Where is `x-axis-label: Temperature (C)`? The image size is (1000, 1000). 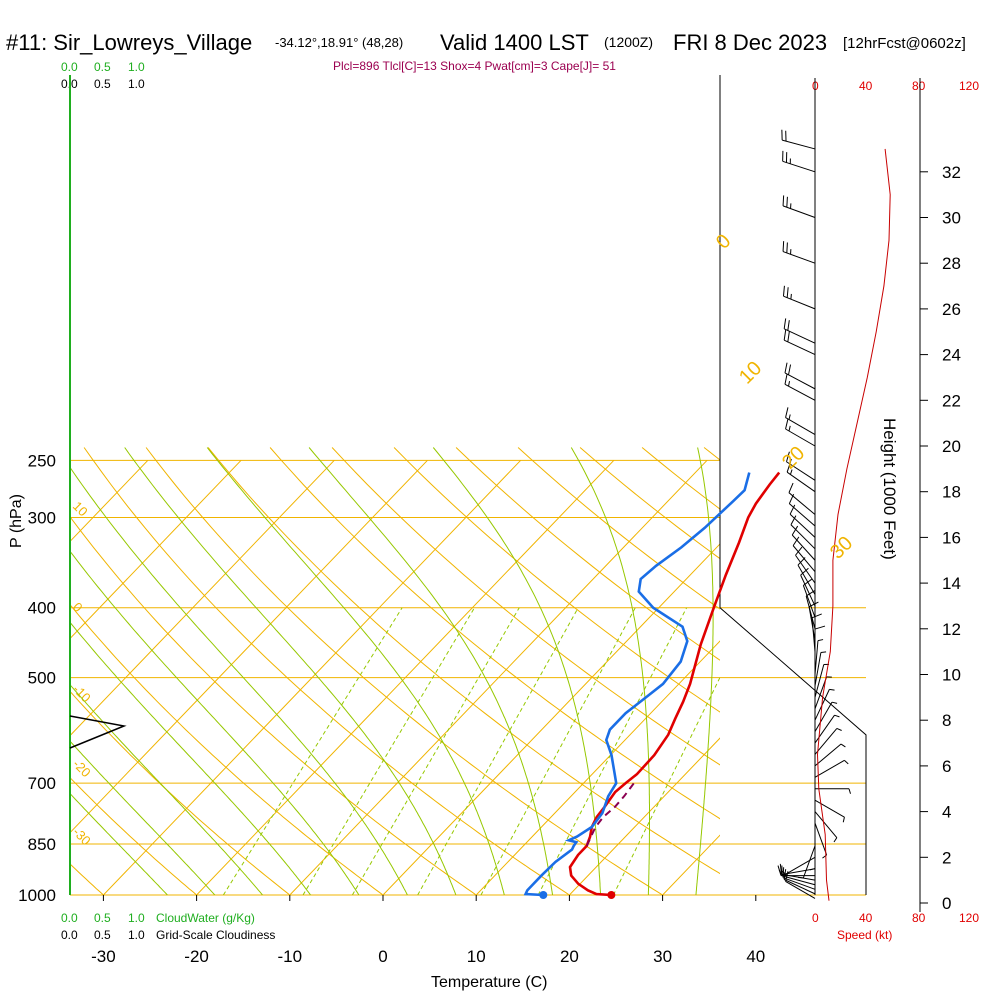 x-axis-label: Temperature (C) is located at coordinates (489, 982).